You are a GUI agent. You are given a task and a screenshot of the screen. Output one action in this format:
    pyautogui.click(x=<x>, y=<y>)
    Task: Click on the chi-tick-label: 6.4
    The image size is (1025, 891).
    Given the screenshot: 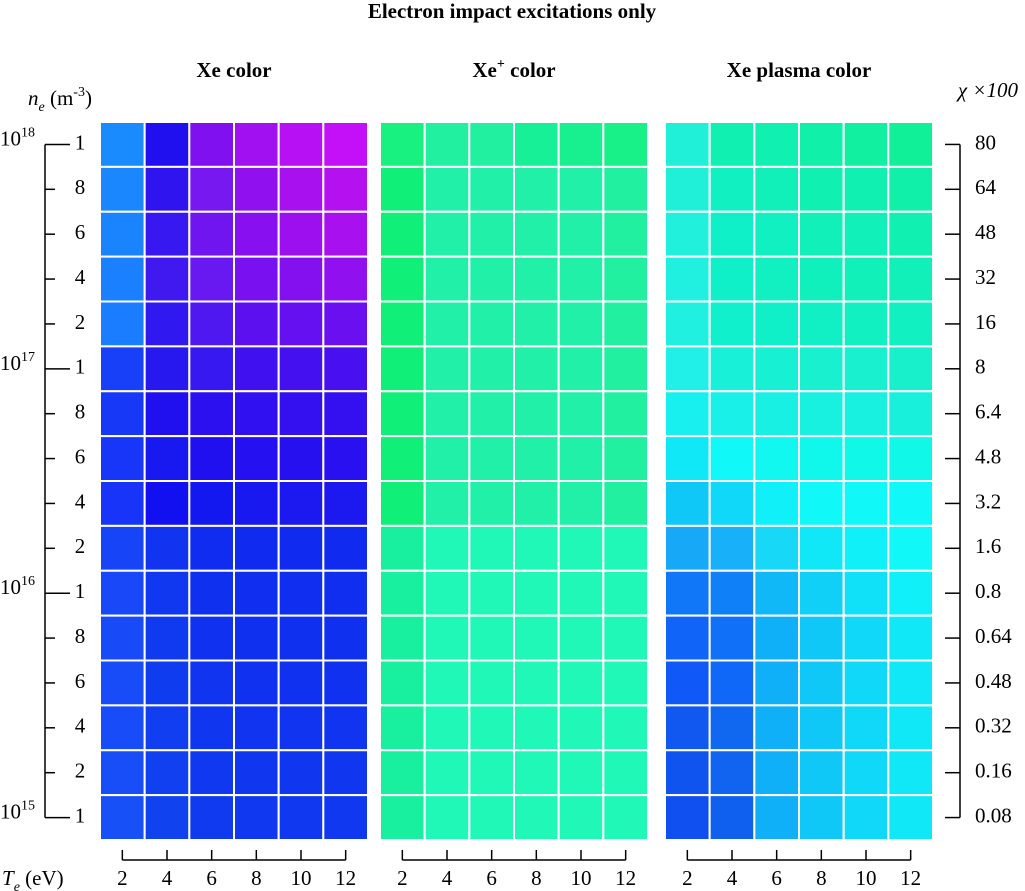 What is the action you would take?
    pyautogui.click(x=988, y=412)
    